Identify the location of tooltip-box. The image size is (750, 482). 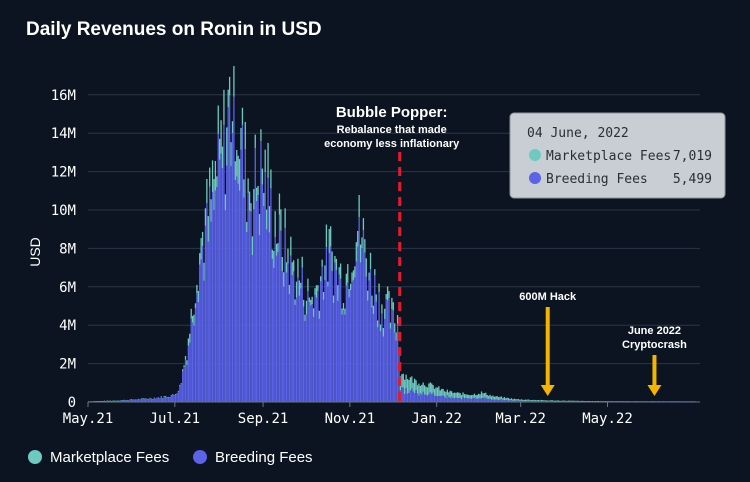
(617, 155).